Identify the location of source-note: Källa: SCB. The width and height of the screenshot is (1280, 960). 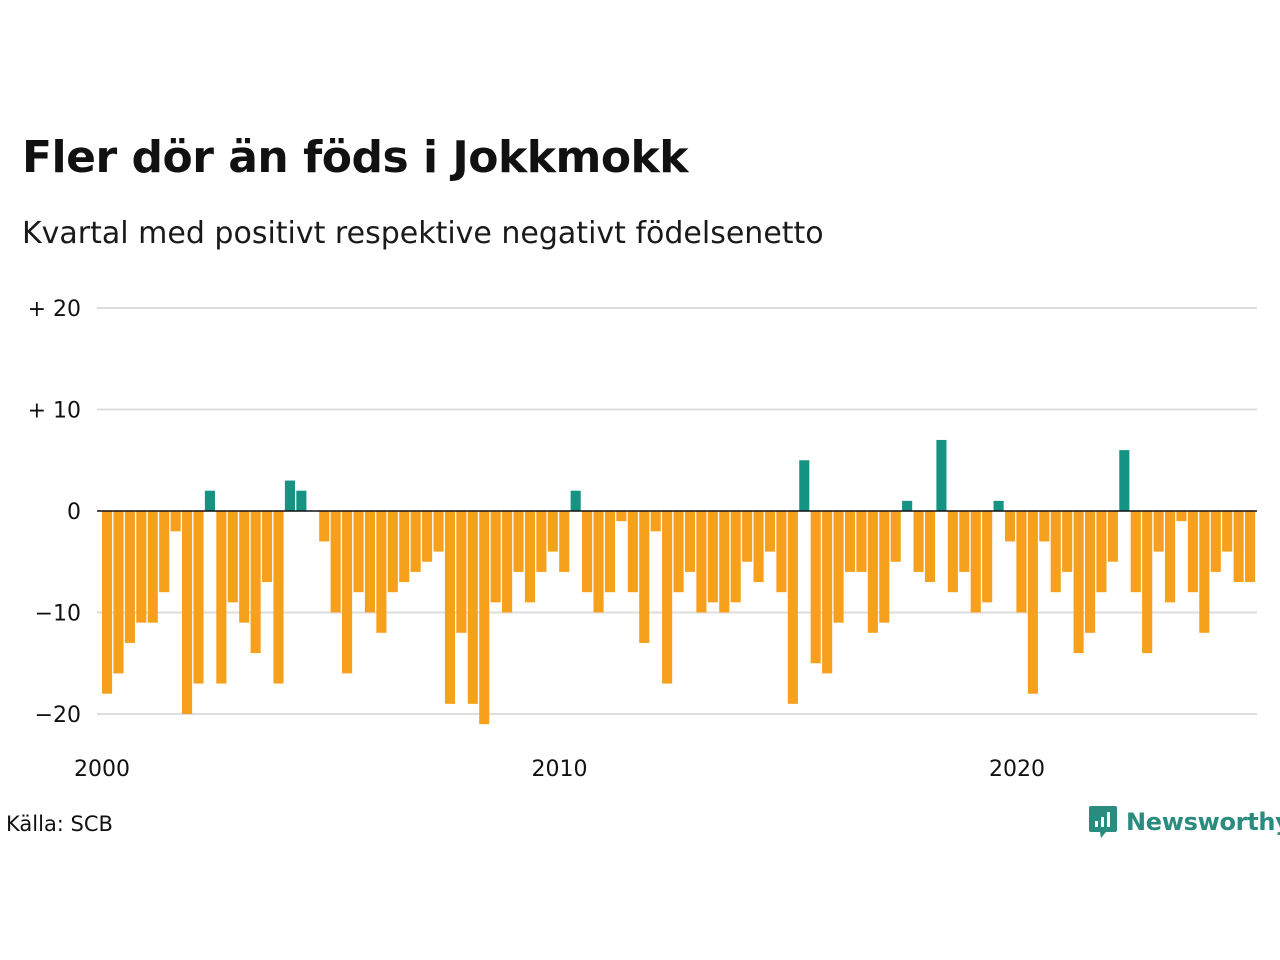
(59, 824).